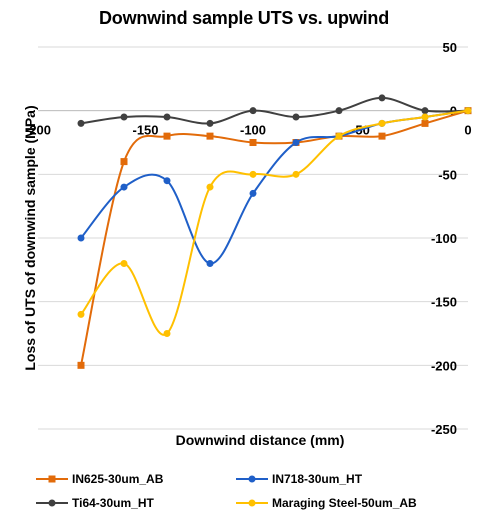 The image size is (488, 521). What do you see at coordinates (253, 130) in the screenshot?
I see `x-tick-label-2: -100` at bounding box center [253, 130].